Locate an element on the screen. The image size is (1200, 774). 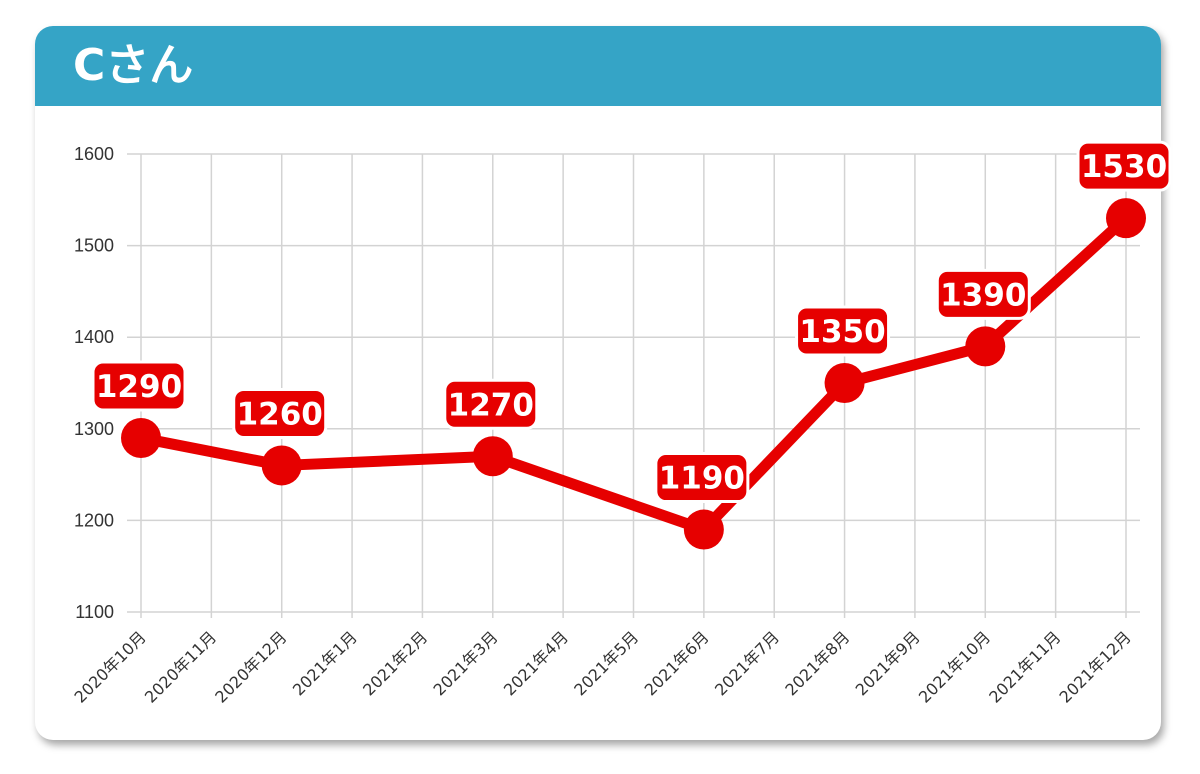
y-tick-label: 1400 is located at coordinates (94, 337).